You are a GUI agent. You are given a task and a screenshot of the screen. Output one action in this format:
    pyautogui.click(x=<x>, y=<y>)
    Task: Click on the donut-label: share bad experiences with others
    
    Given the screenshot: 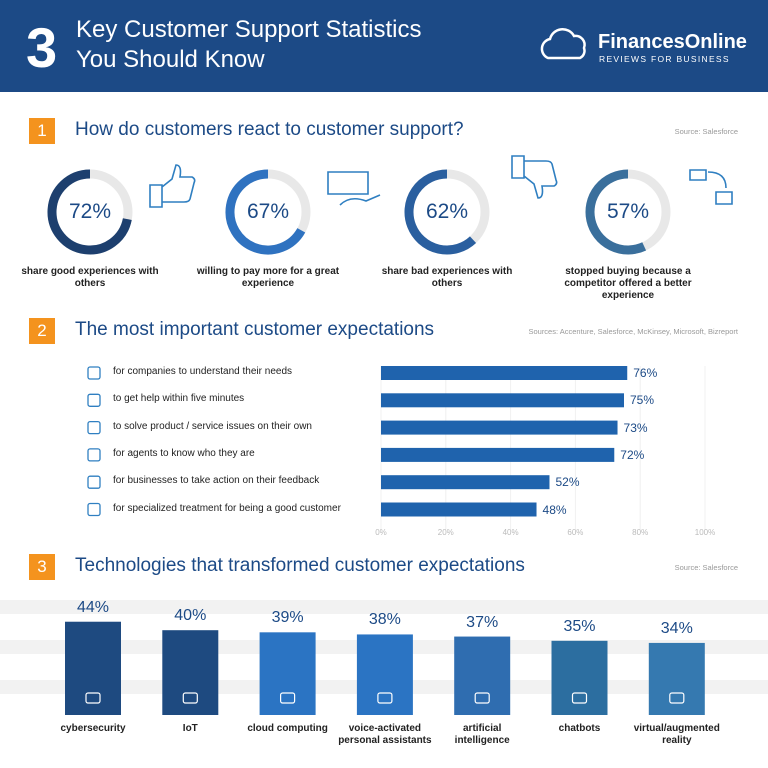 What is the action you would take?
    pyautogui.click(x=447, y=277)
    